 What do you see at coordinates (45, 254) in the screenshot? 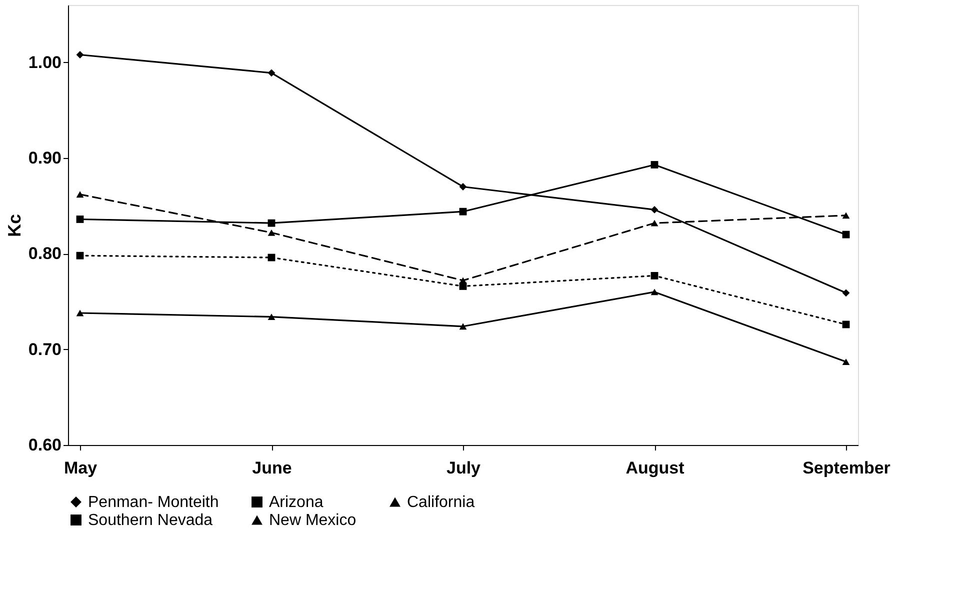
I see `y-tick-label: 0.80` at bounding box center [45, 254].